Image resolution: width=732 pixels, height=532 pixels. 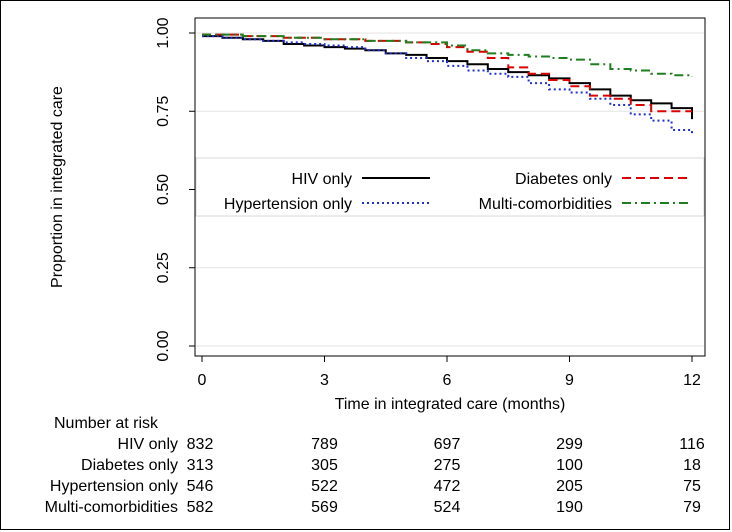 I want to click on x-tick-label: 6, so click(x=447, y=380).